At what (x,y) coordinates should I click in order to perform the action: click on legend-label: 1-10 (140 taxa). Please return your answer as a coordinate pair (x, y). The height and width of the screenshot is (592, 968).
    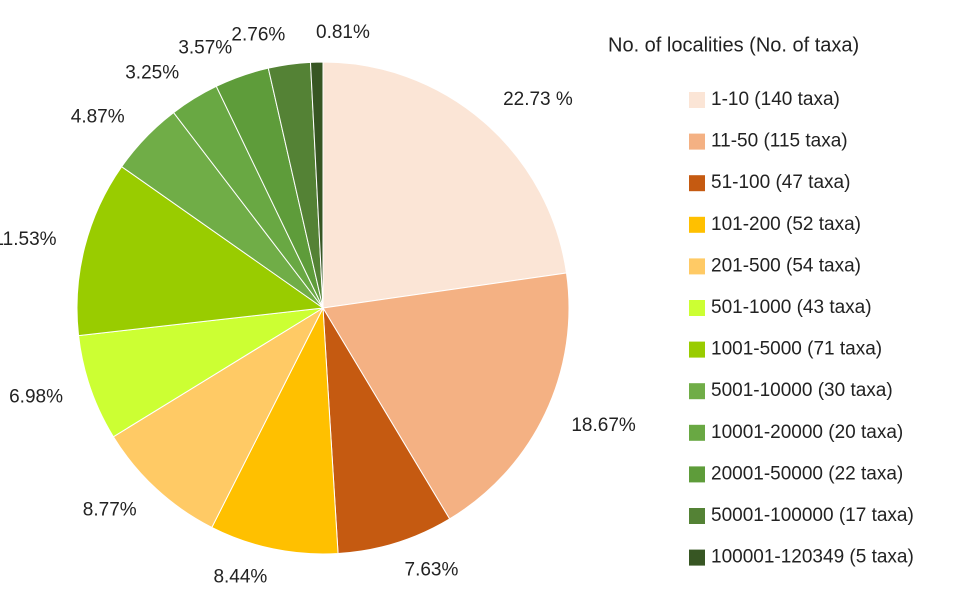
    Looking at the image, I should click on (775, 99).